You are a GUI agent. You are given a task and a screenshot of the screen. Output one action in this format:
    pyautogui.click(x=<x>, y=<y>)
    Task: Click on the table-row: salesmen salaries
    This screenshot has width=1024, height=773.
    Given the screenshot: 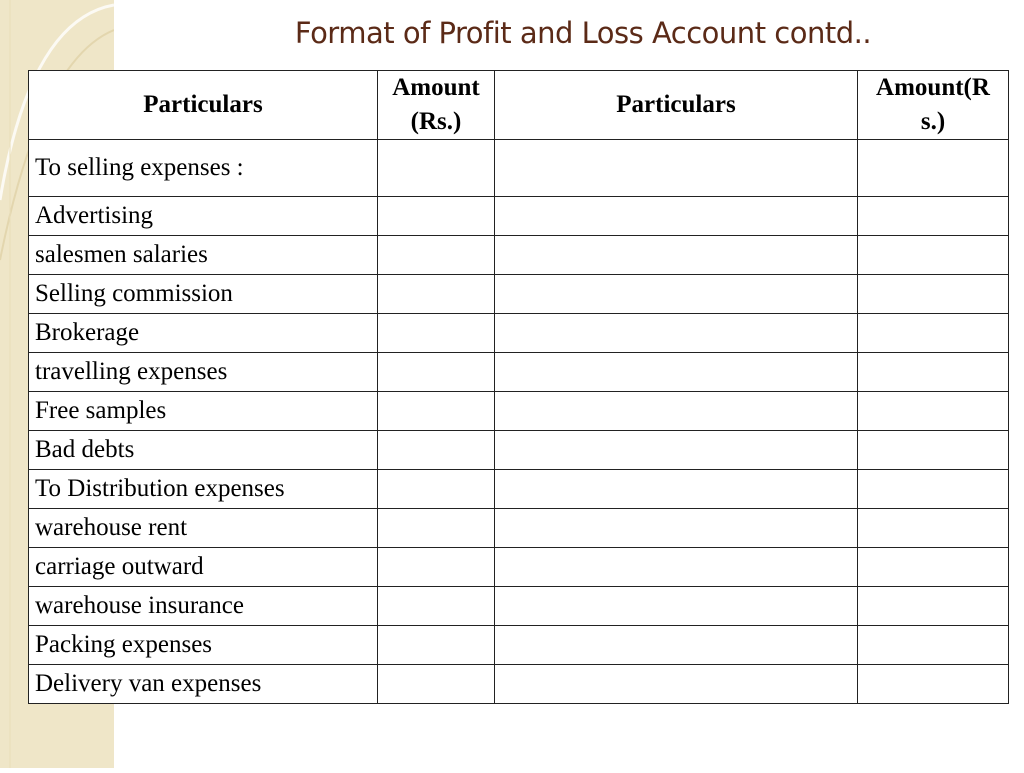 What is the action you would take?
    pyautogui.click(x=518, y=255)
    